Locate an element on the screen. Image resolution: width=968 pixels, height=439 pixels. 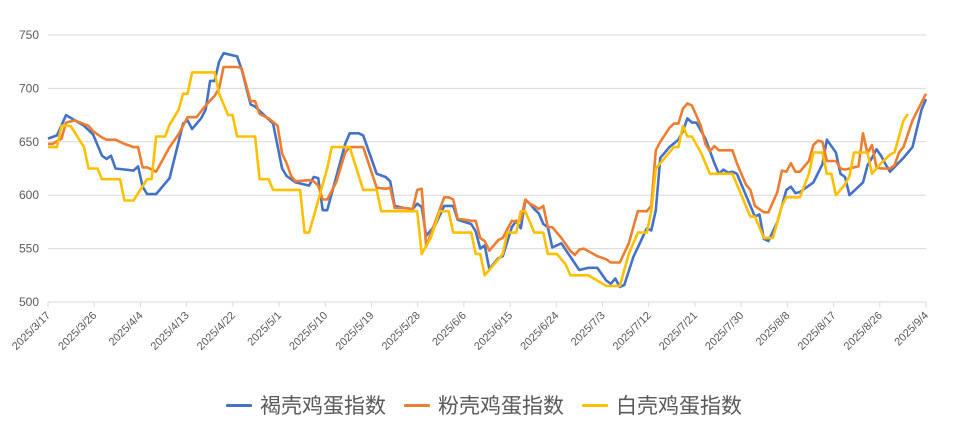
x-tick-label: 2025/8/26 is located at coordinates (863, 331).